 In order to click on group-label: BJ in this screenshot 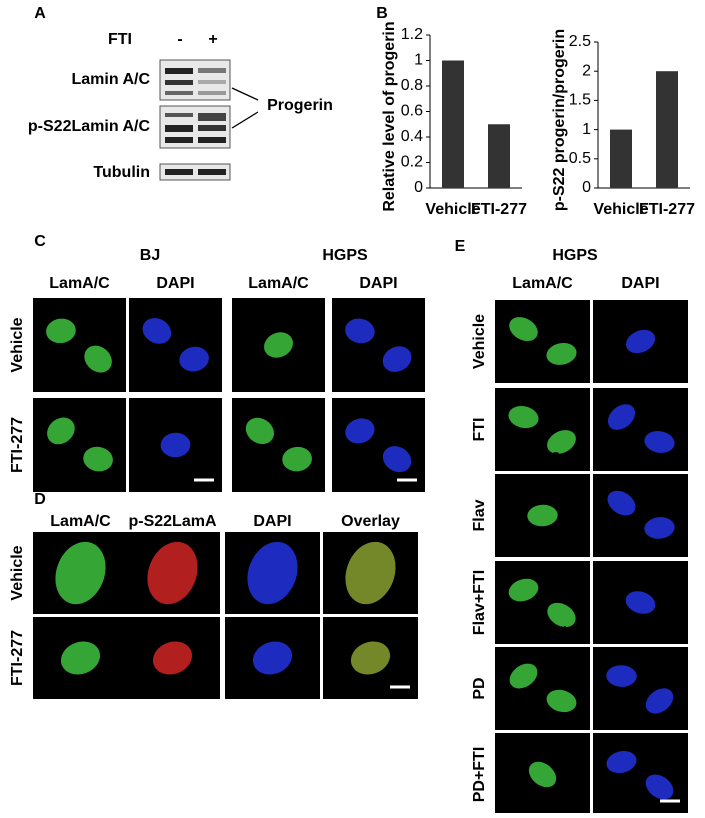, I will do `click(150, 255)`.